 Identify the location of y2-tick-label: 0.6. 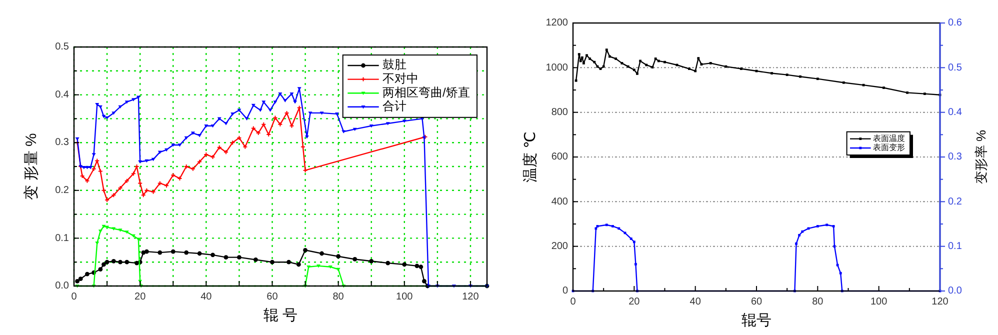
(955, 23).